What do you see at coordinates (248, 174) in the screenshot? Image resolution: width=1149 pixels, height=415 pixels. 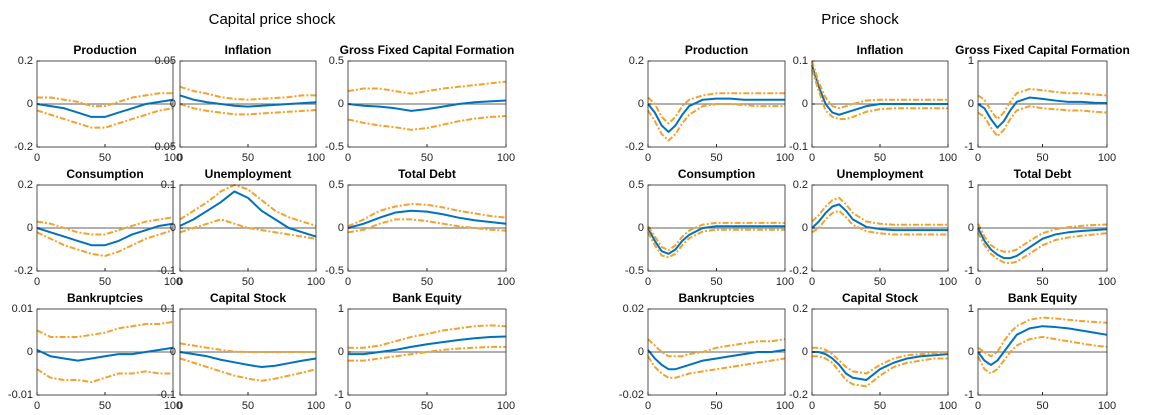 I see `panel-title: Unemployment` at bounding box center [248, 174].